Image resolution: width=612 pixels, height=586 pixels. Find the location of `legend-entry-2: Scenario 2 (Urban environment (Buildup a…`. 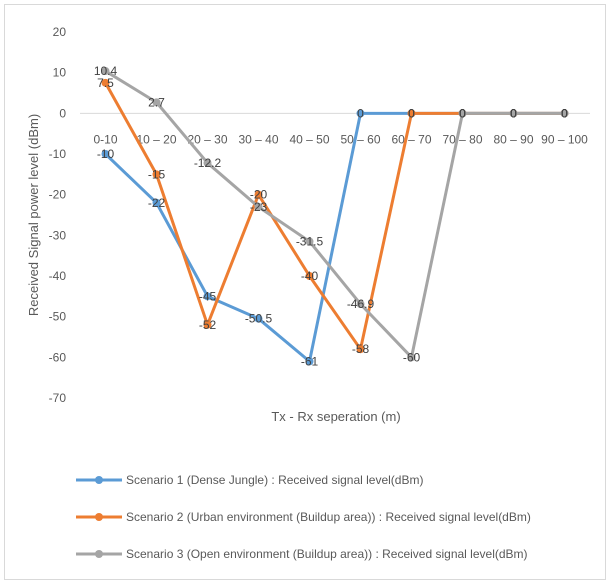

legend-entry-2: Scenario 2 (Urban environment (Buildup a… is located at coordinates (328, 517).